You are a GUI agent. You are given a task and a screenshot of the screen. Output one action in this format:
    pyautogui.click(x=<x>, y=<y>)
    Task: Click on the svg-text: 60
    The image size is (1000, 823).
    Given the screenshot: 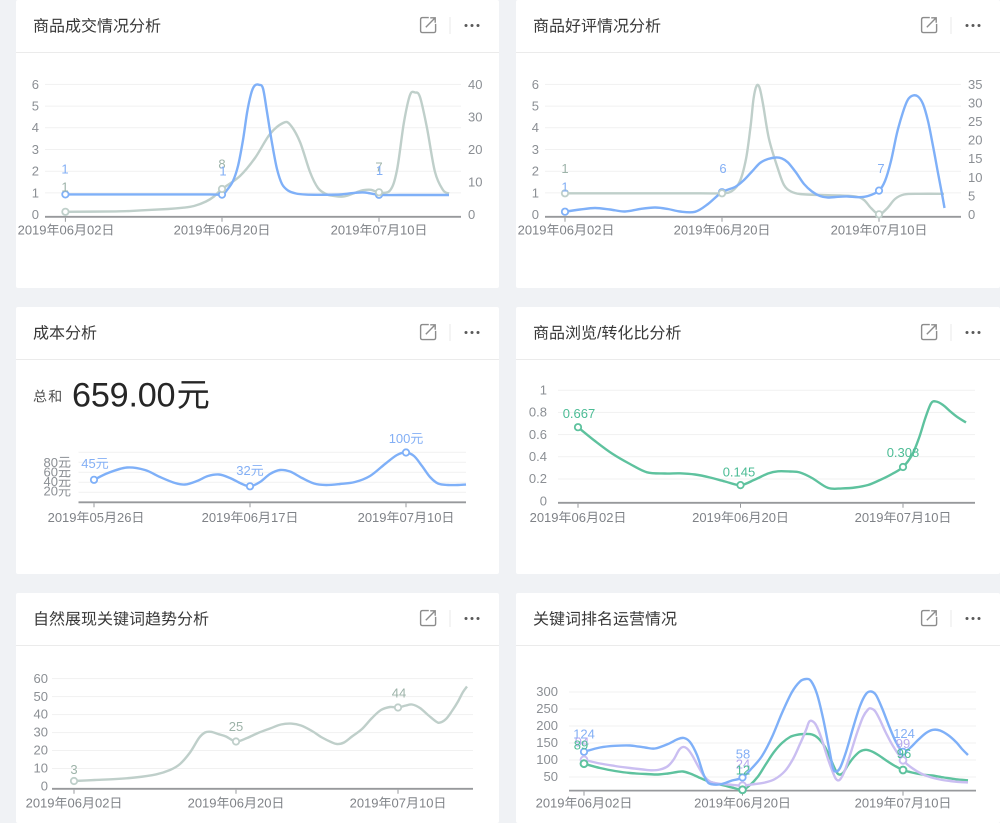 What is the action you would take?
    pyautogui.click(x=41, y=678)
    